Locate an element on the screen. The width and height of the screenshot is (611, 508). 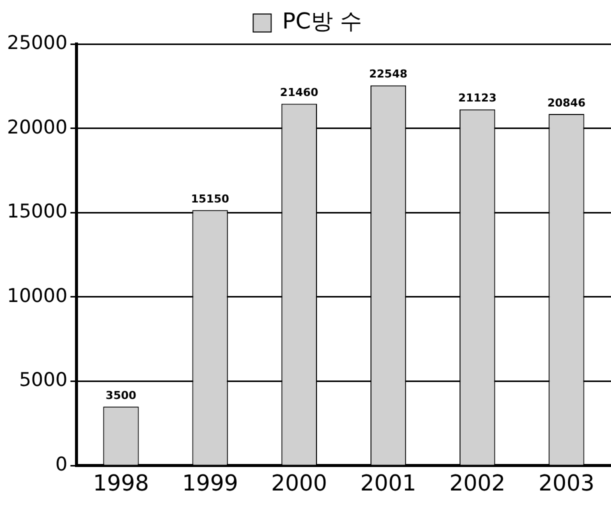
data-label: 22548 is located at coordinates (388, 74).